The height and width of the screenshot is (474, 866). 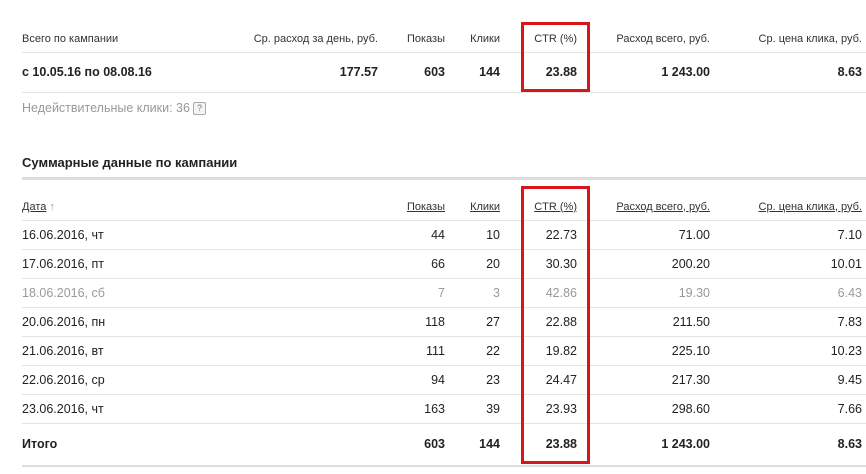 What do you see at coordinates (694, 292) in the screenshot?
I see `table-cell: 19.30` at bounding box center [694, 292].